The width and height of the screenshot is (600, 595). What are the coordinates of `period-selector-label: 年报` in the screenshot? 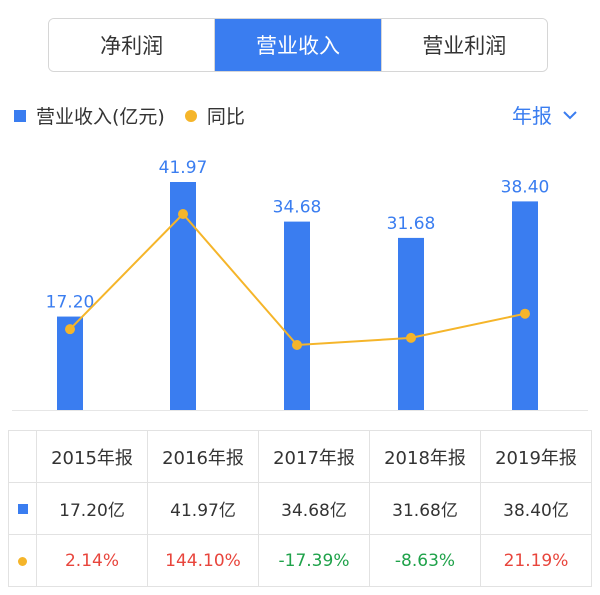 It's located at (532, 116).